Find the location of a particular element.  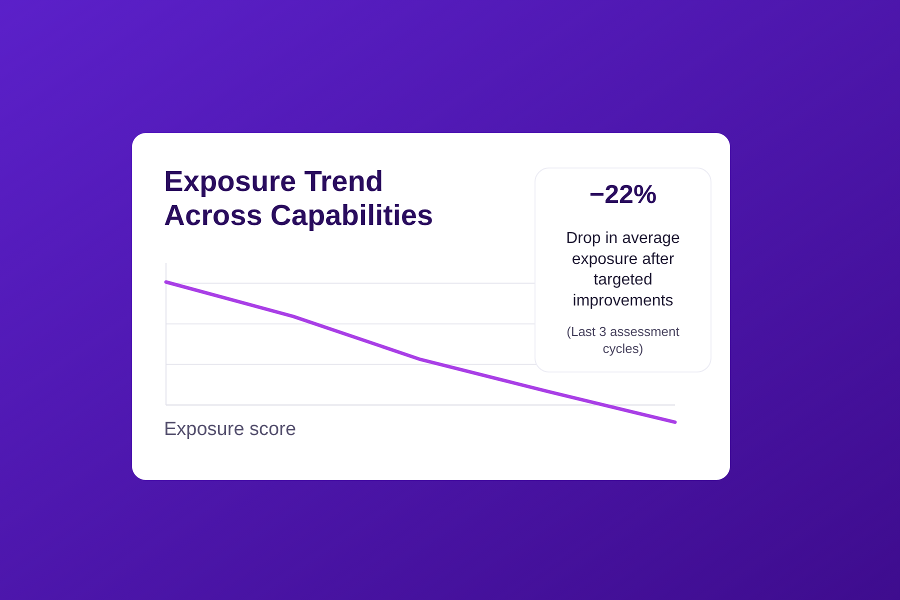

chart-title: Exposure Trend Across Capabilities is located at coordinates (299, 199).